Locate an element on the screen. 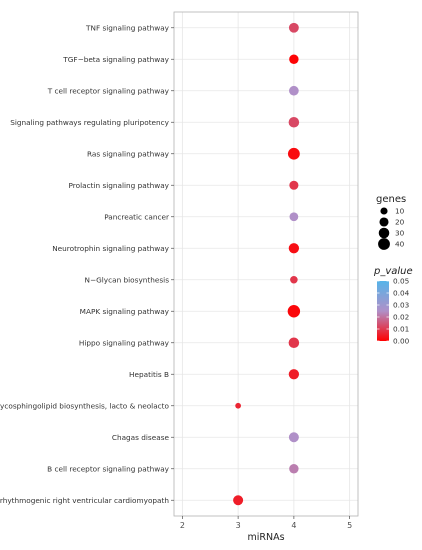 This screenshot has height=550, width=422. x-tick-label: 3 is located at coordinates (238, 525).